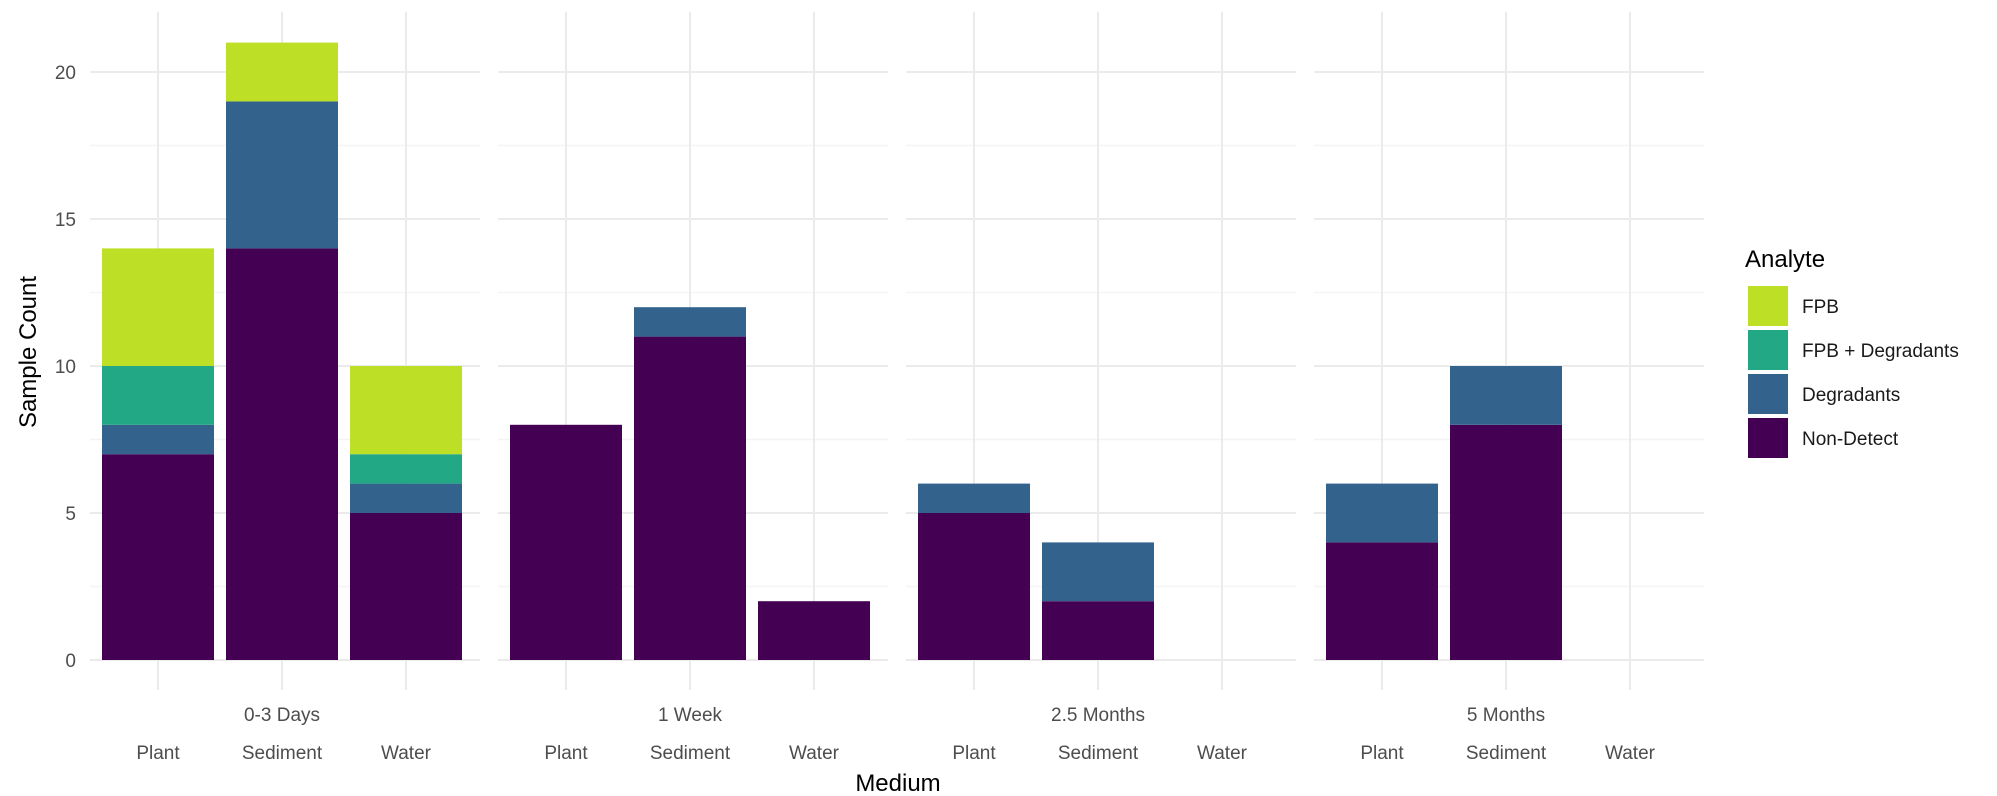 The height and width of the screenshot is (796, 1997). Describe the element at coordinates (1506, 715) in the screenshot. I see `facet-label: 5 Months` at that location.